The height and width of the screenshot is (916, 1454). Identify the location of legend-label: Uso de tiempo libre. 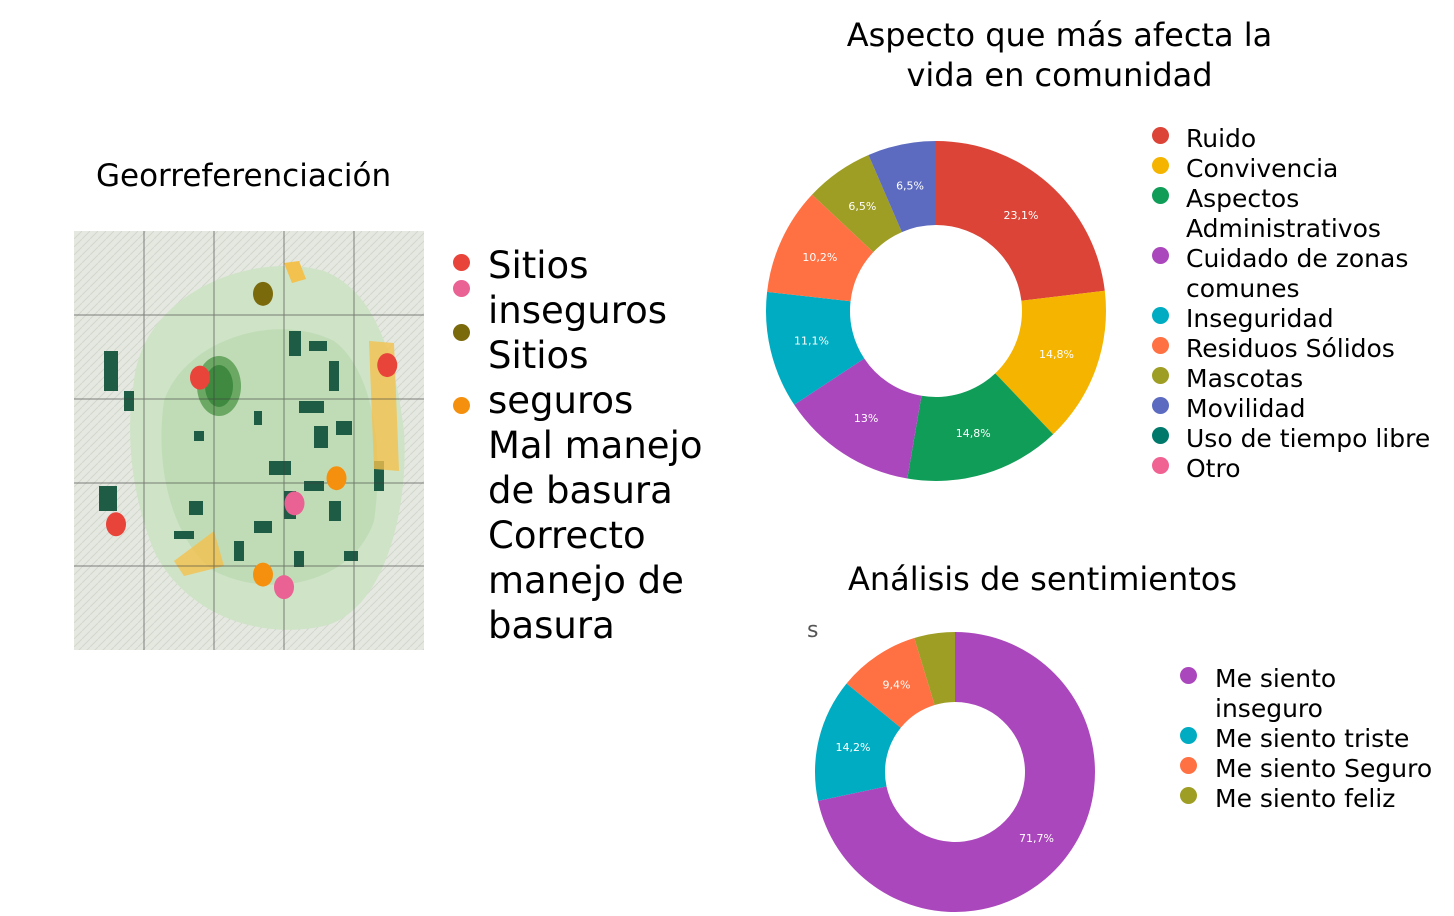
(1308, 438).